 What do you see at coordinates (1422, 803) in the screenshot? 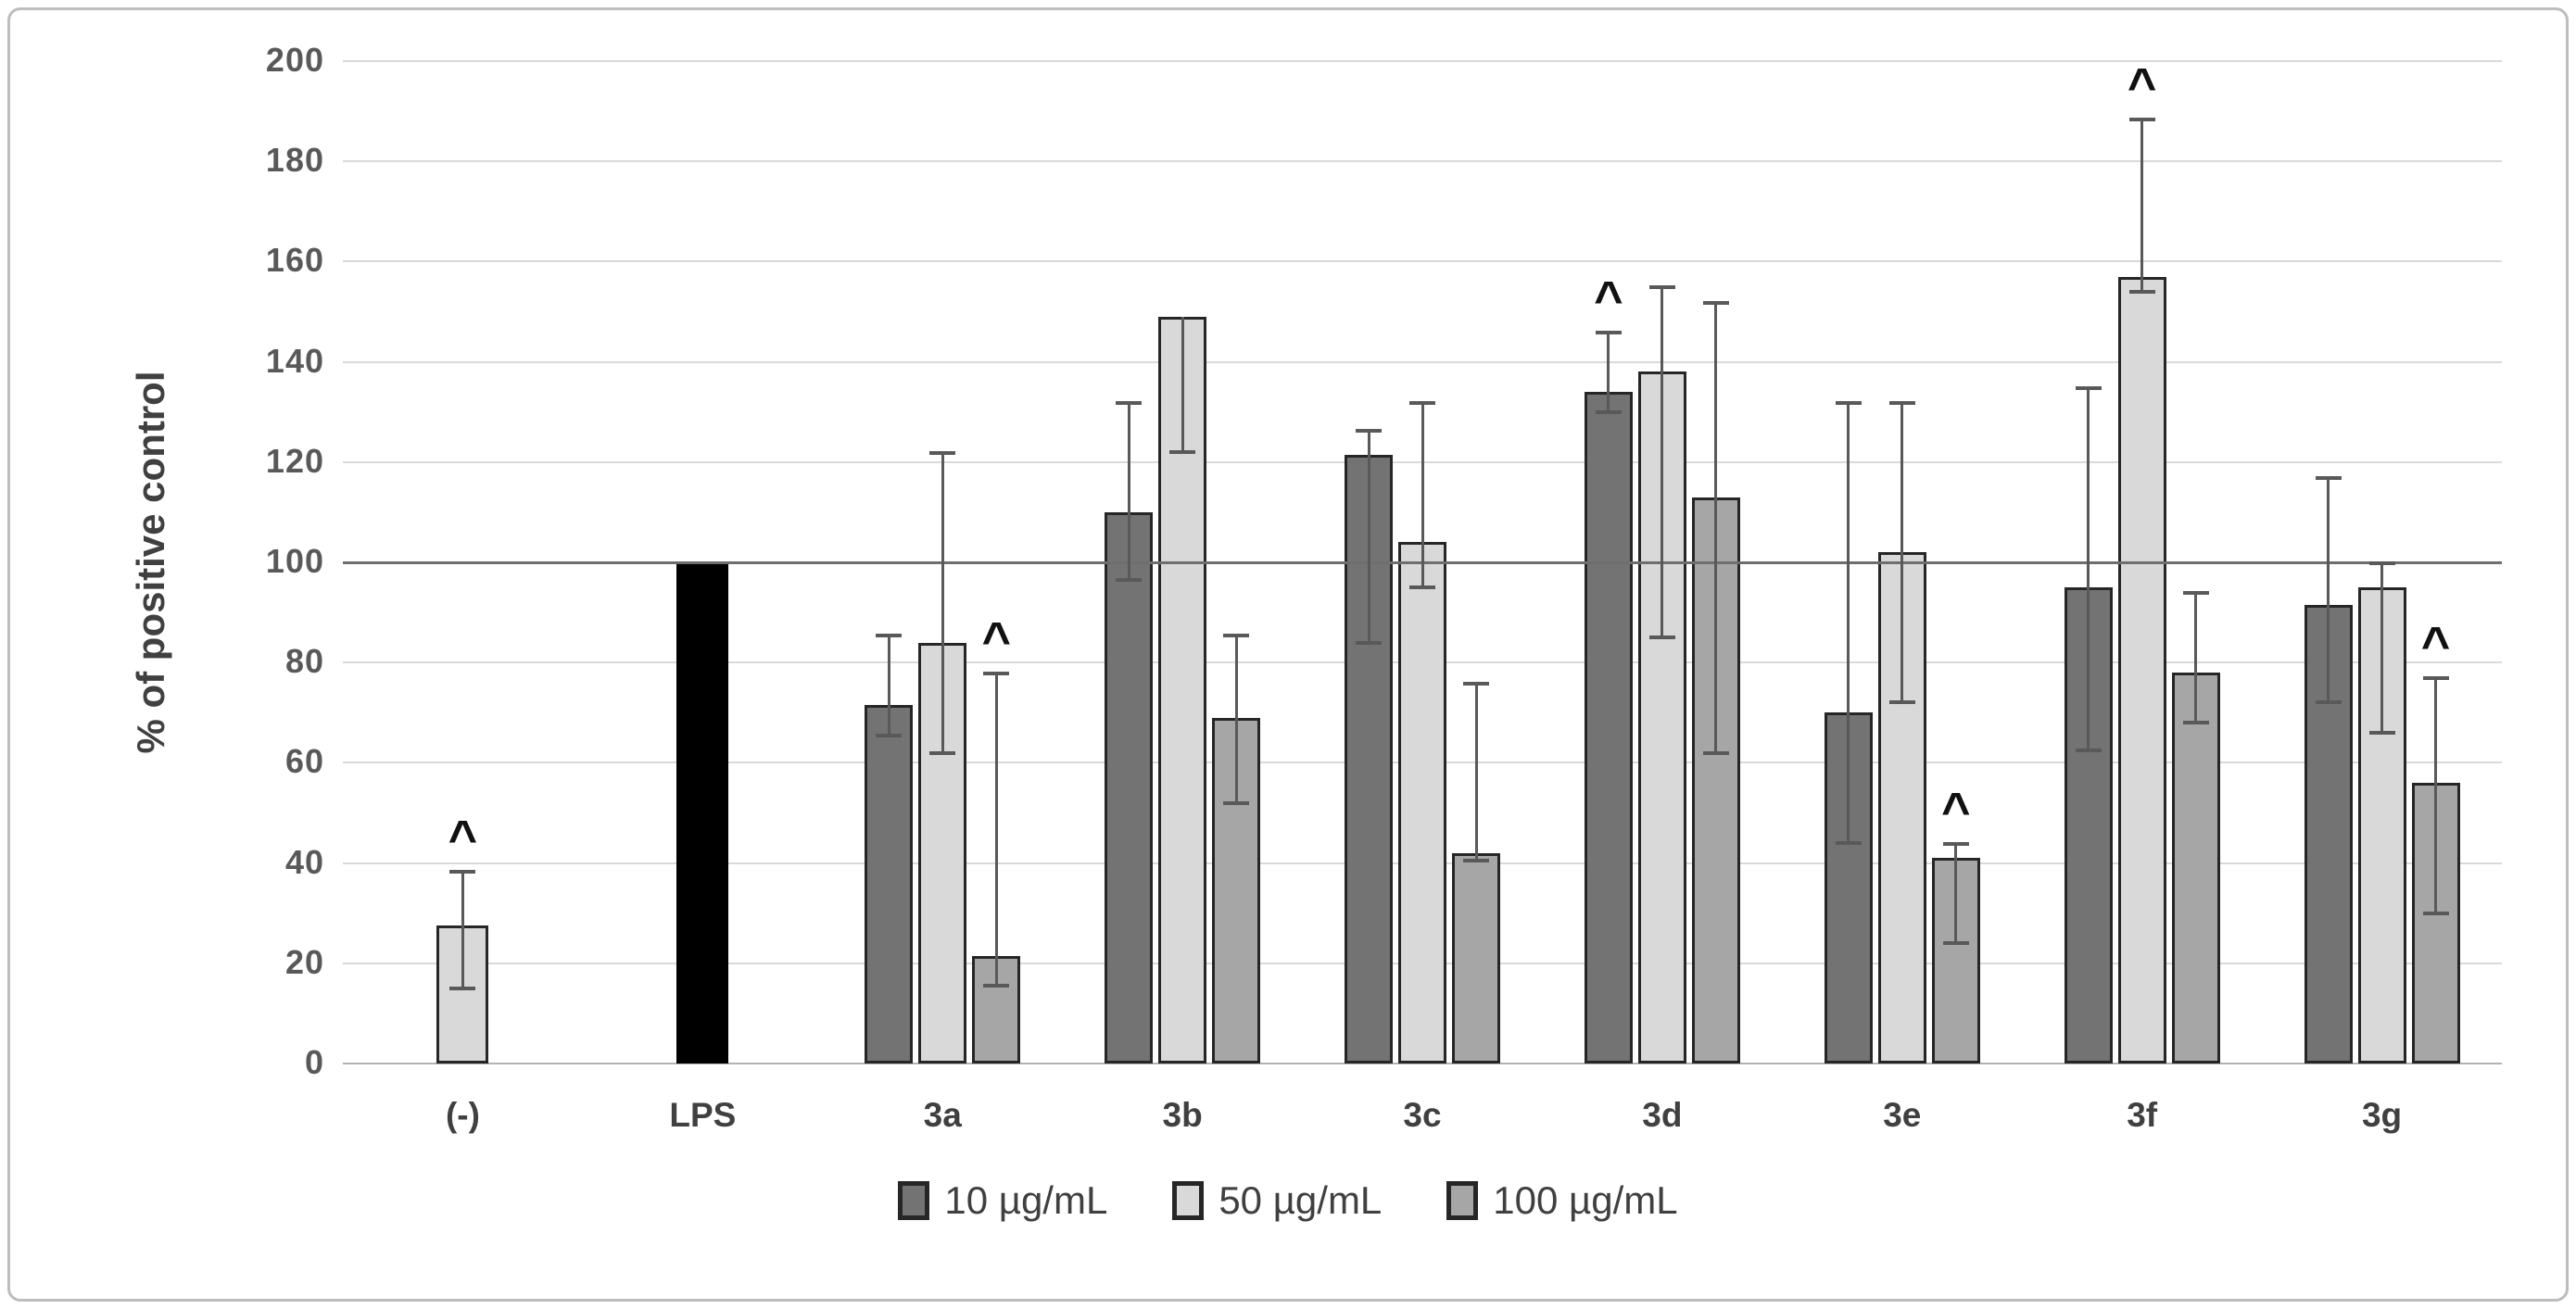
I see `bar-3c-50 µg/mL` at bounding box center [1422, 803].